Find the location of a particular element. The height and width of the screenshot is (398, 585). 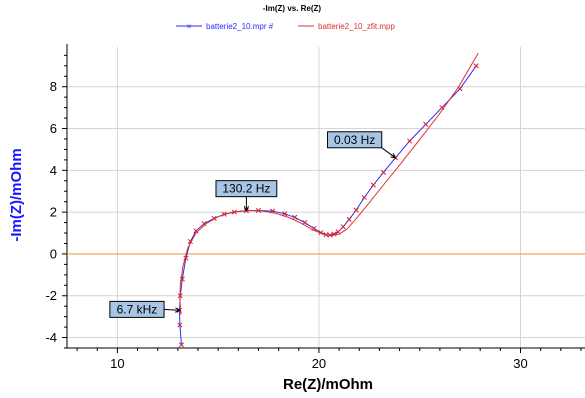

annotation-0: 6.7 kHz is located at coordinates (145, 309).